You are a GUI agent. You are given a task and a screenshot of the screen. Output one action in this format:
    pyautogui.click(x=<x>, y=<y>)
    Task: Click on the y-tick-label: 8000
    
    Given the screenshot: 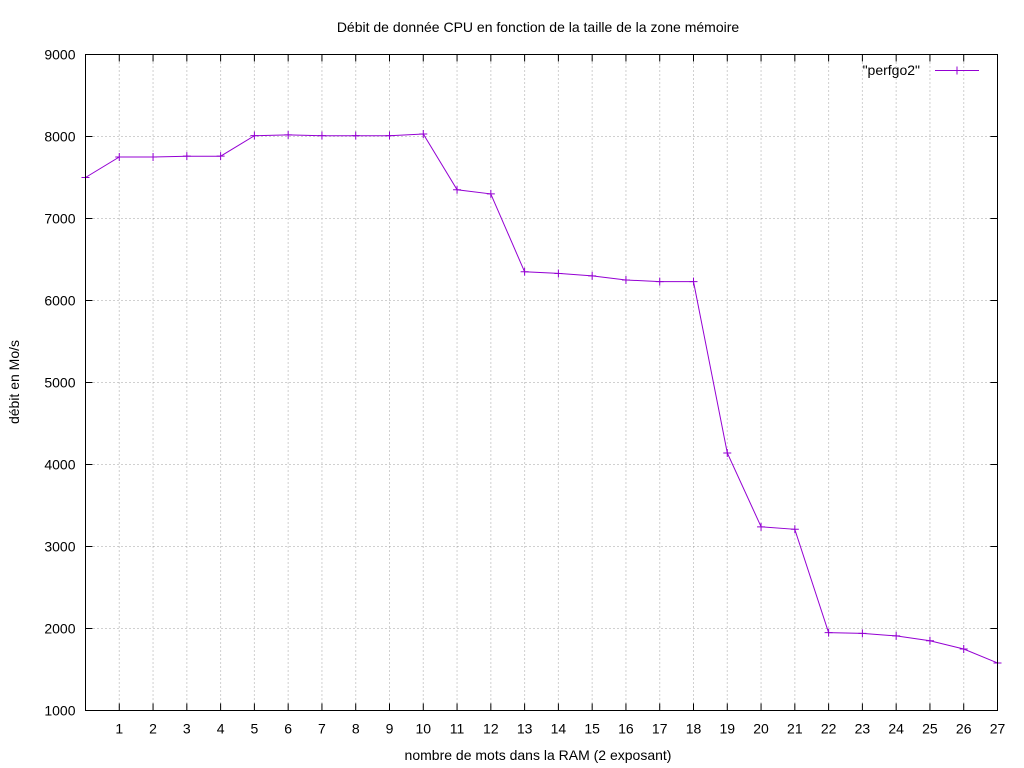 What is the action you would take?
    pyautogui.click(x=59, y=137)
    